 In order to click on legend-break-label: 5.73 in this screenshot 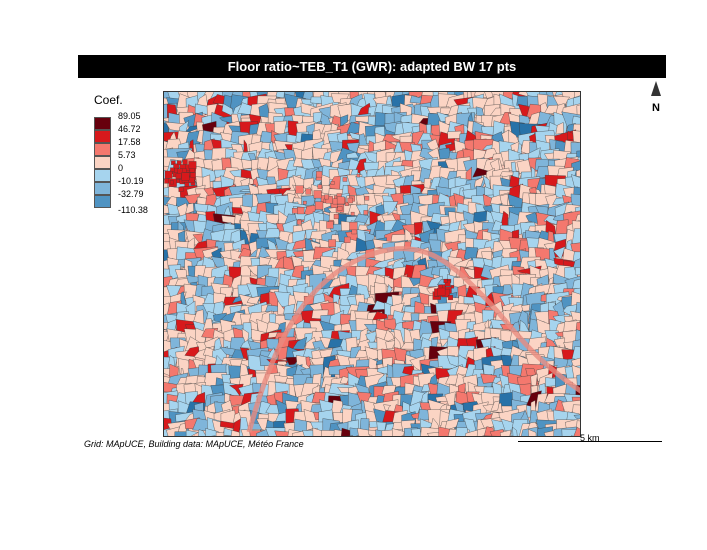, I will do `click(127, 155)`.